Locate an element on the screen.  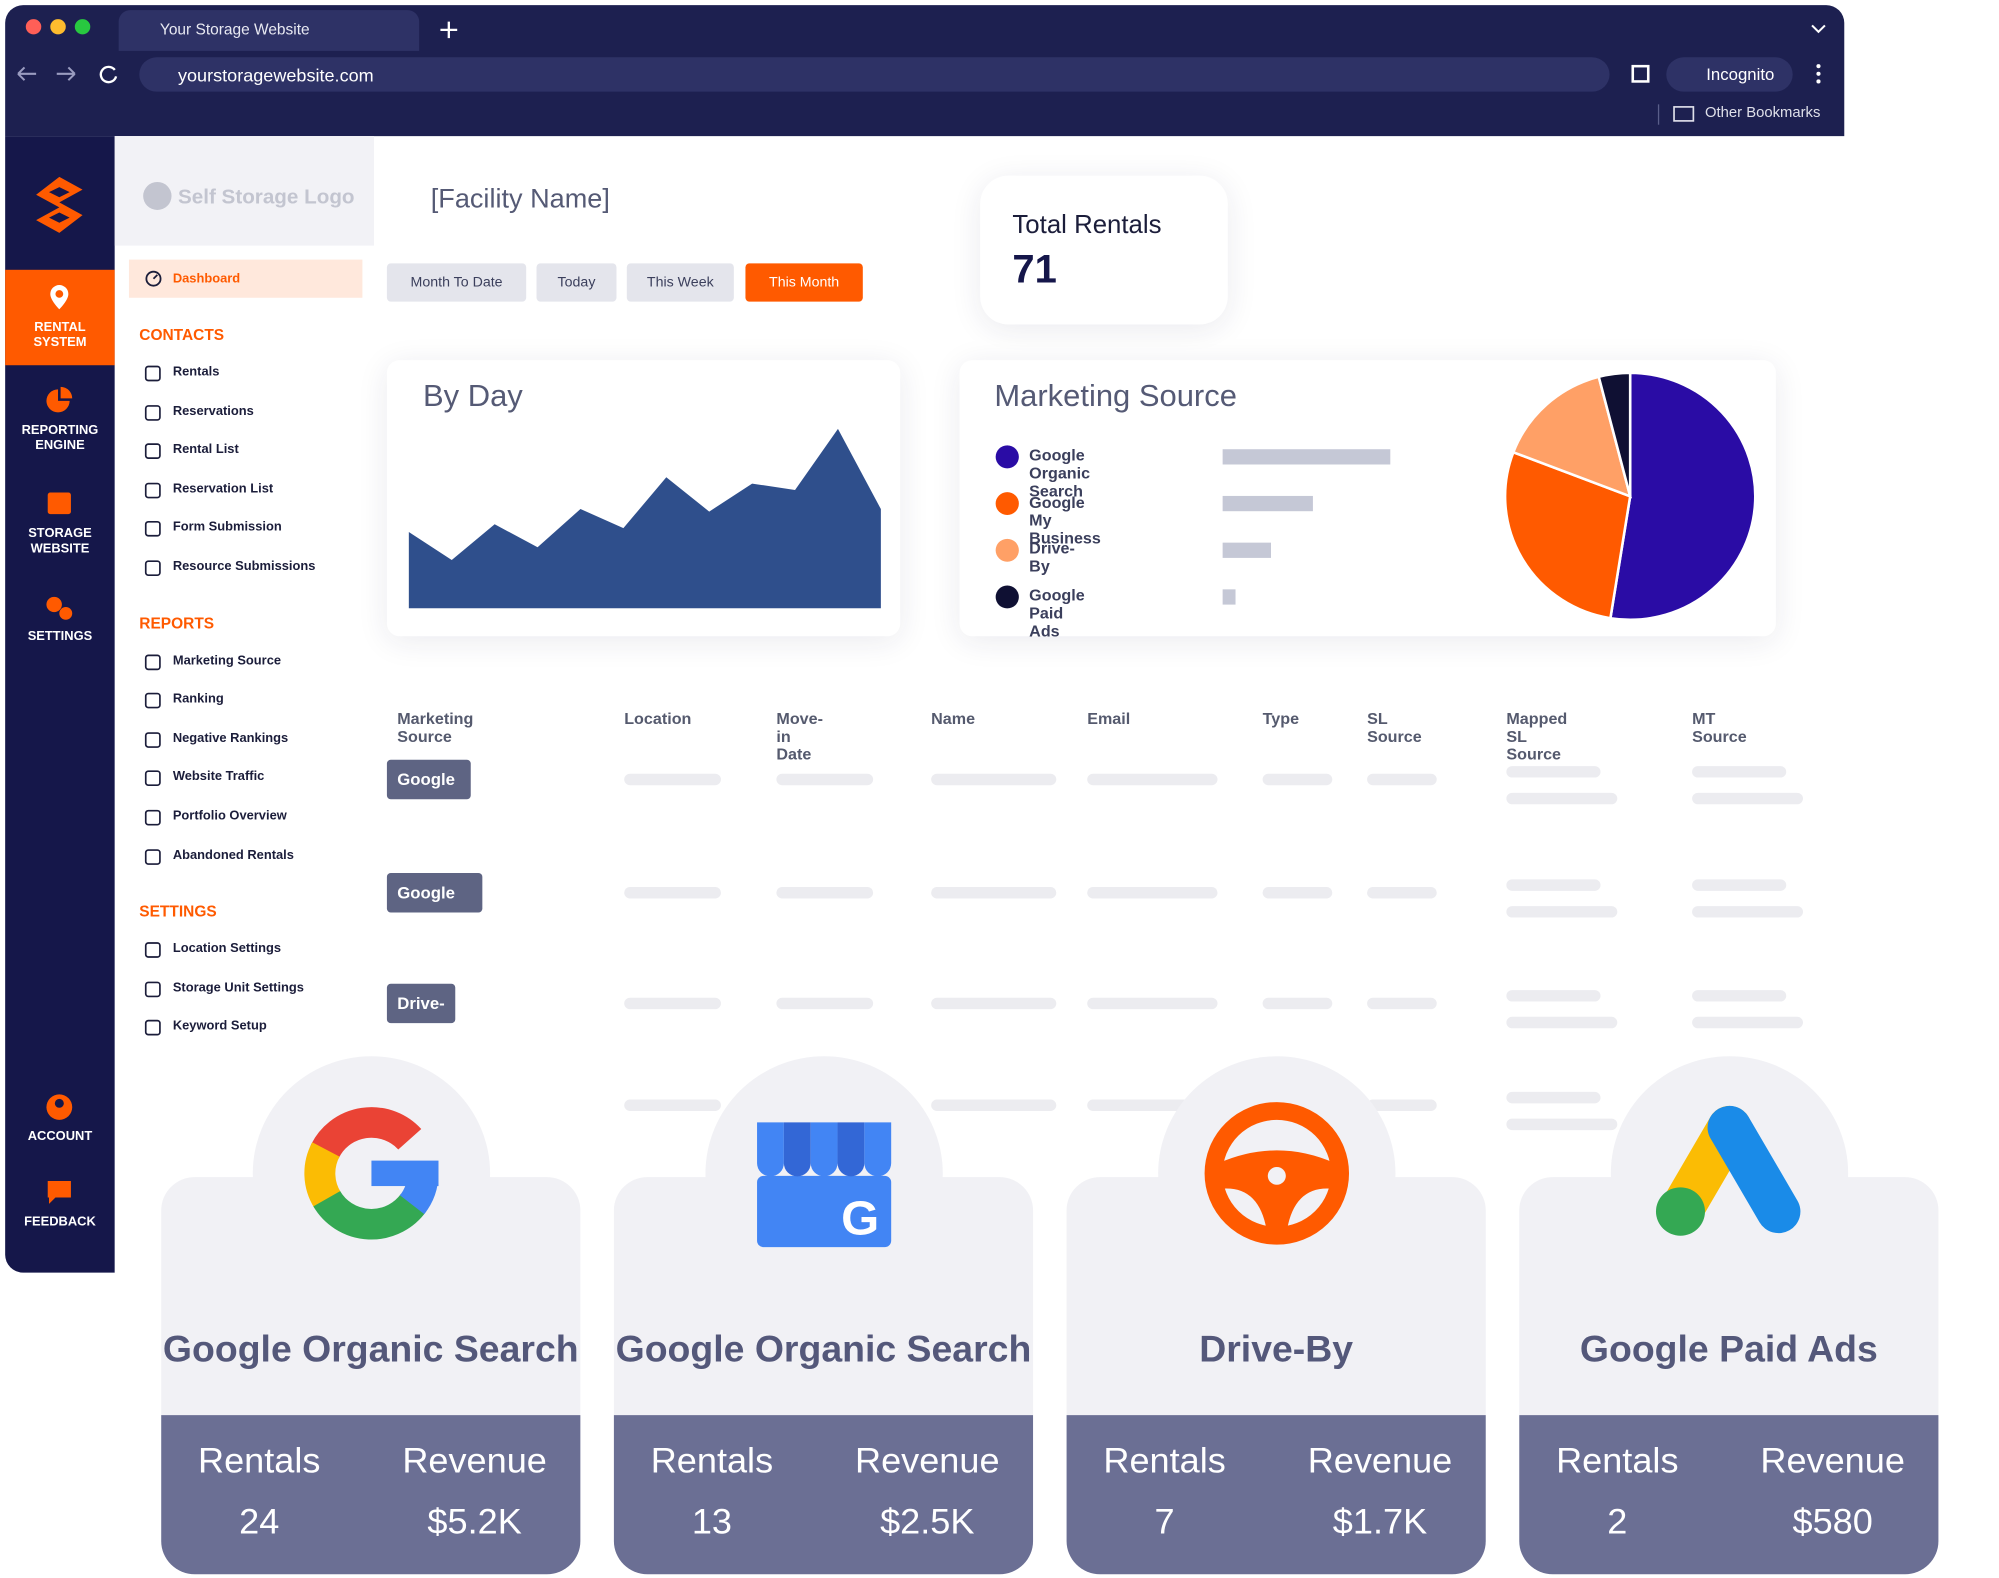
legend-bar is located at coordinates (1229, 597).